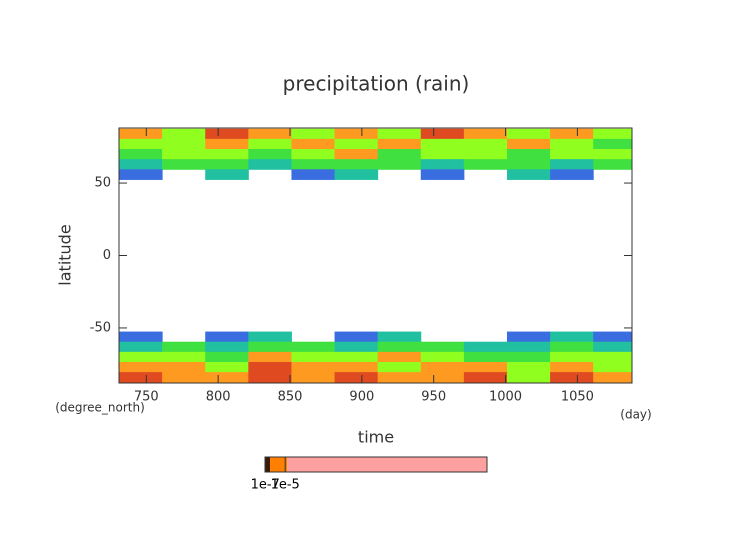 This screenshot has width=752, height=536. Describe the element at coordinates (218, 397) in the screenshot. I see `x-tick-label: 800` at that location.